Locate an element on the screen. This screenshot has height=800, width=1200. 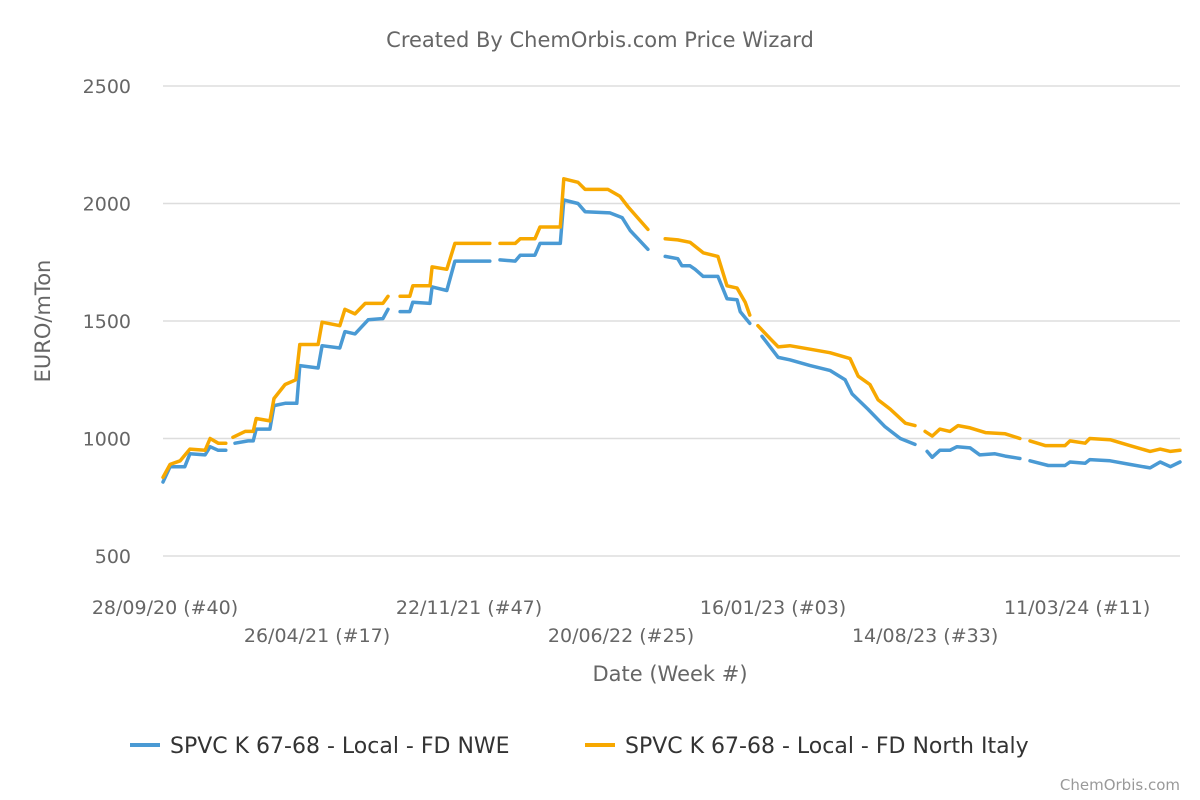
y-tick-label: 500 is located at coordinates (113, 557).